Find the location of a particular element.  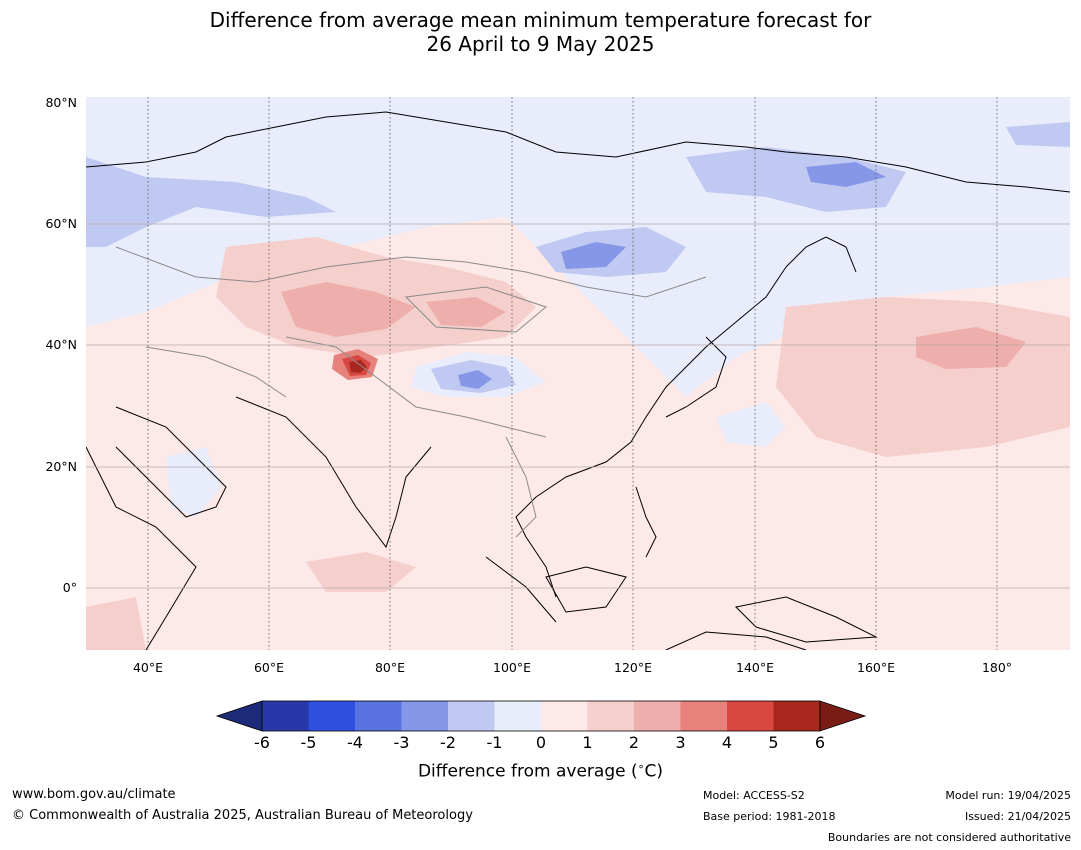

anomaly-neg3-east-siberia is located at coordinates (846, 174).